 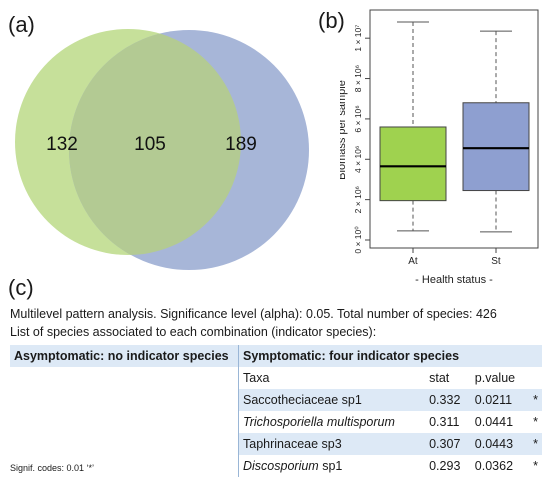 What do you see at coordinates (358, 118) in the screenshot?
I see `y-tick-label: 6 × 10⁶` at bounding box center [358, 118].